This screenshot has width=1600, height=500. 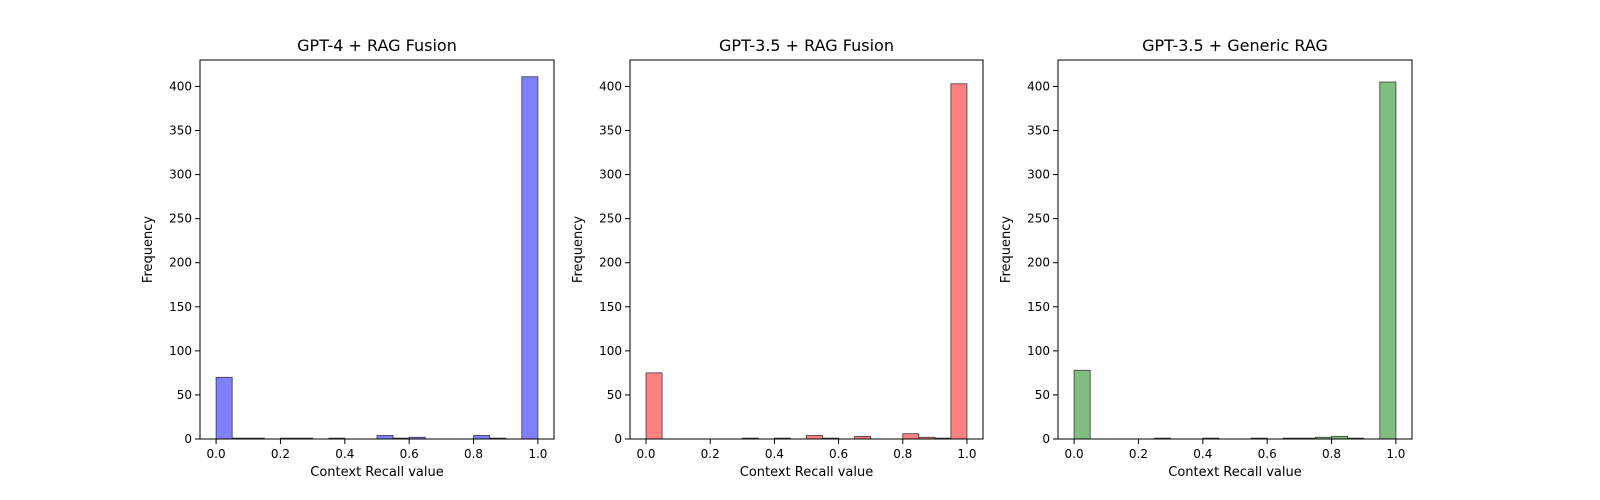 What do you see at coordinates (1235, 45) in the screenshot?
I see `chart-title: GPT-3.5 + Generic RAG` at bounding box center [1235, 45].